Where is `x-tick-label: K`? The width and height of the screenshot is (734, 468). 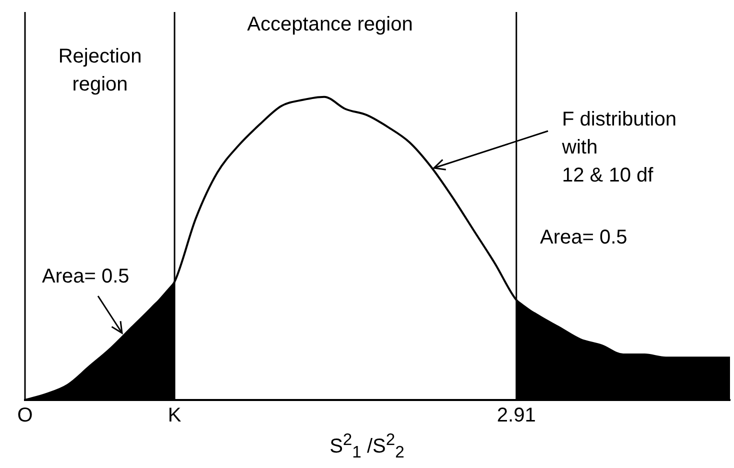
x-tick-label: K is located at coordinates (175, 415).